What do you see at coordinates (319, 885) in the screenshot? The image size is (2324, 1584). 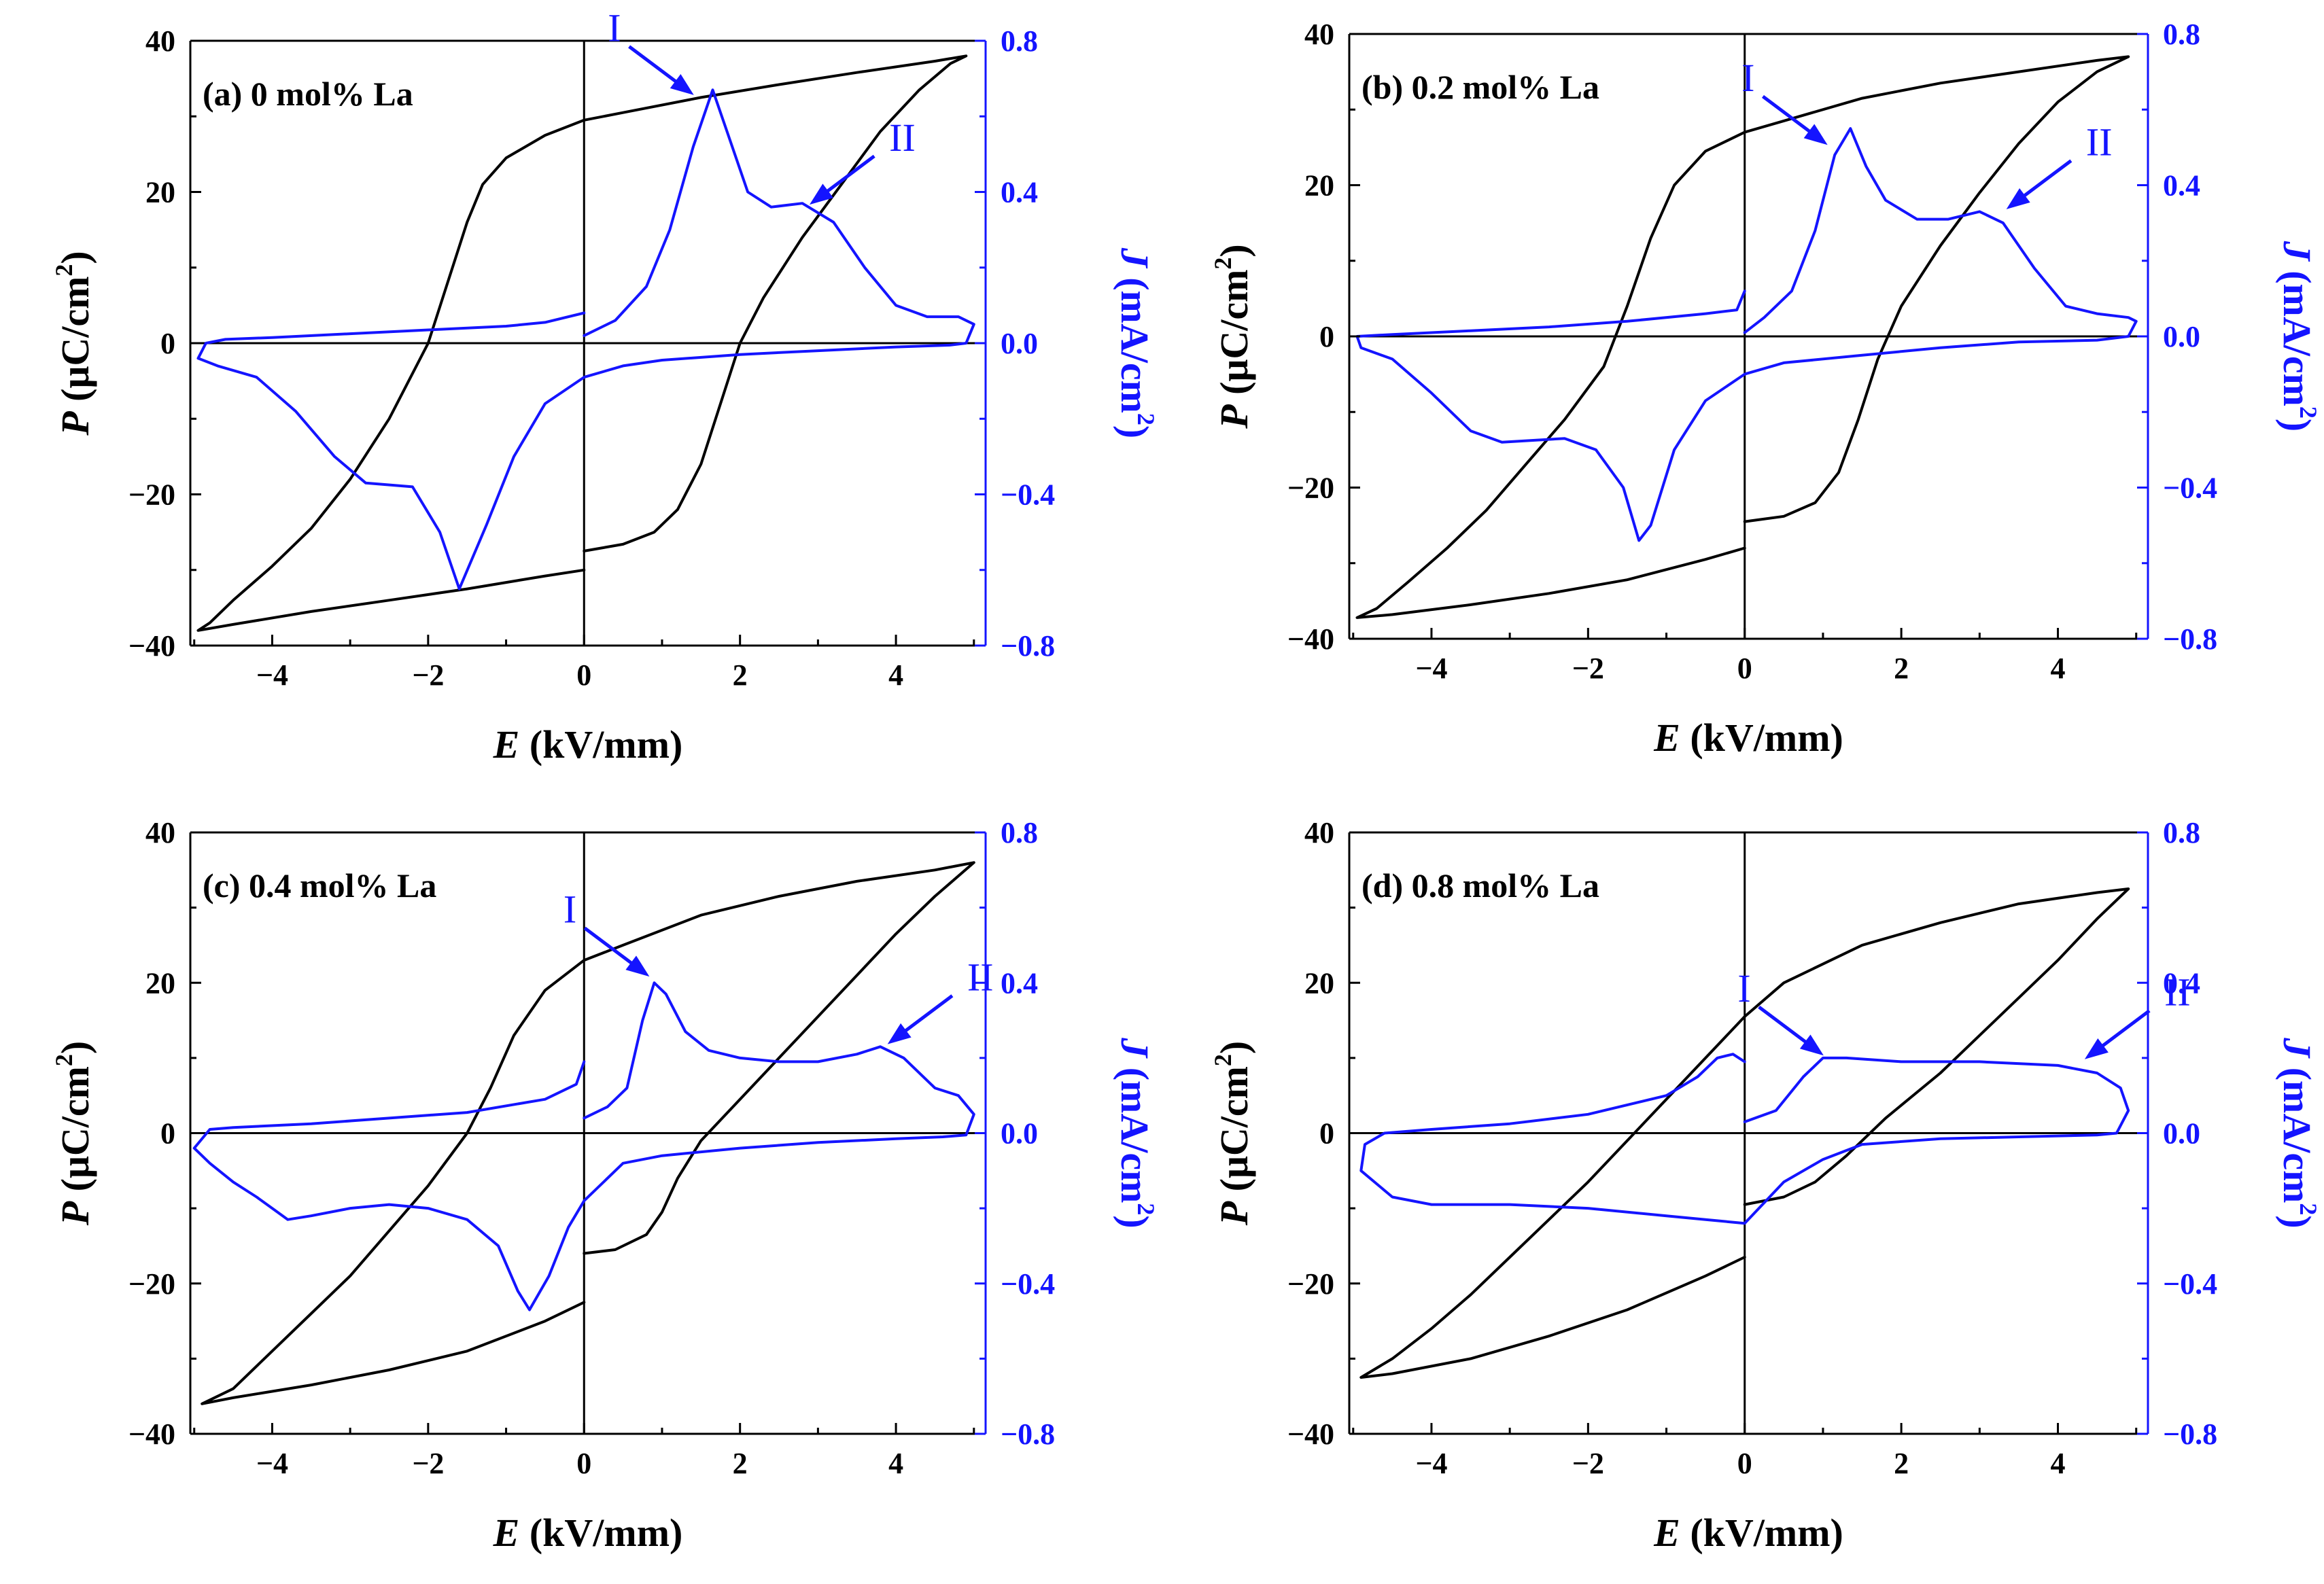 I see `panel-label: (c) 0.4 mol% La` at bounding box center [319, 885].